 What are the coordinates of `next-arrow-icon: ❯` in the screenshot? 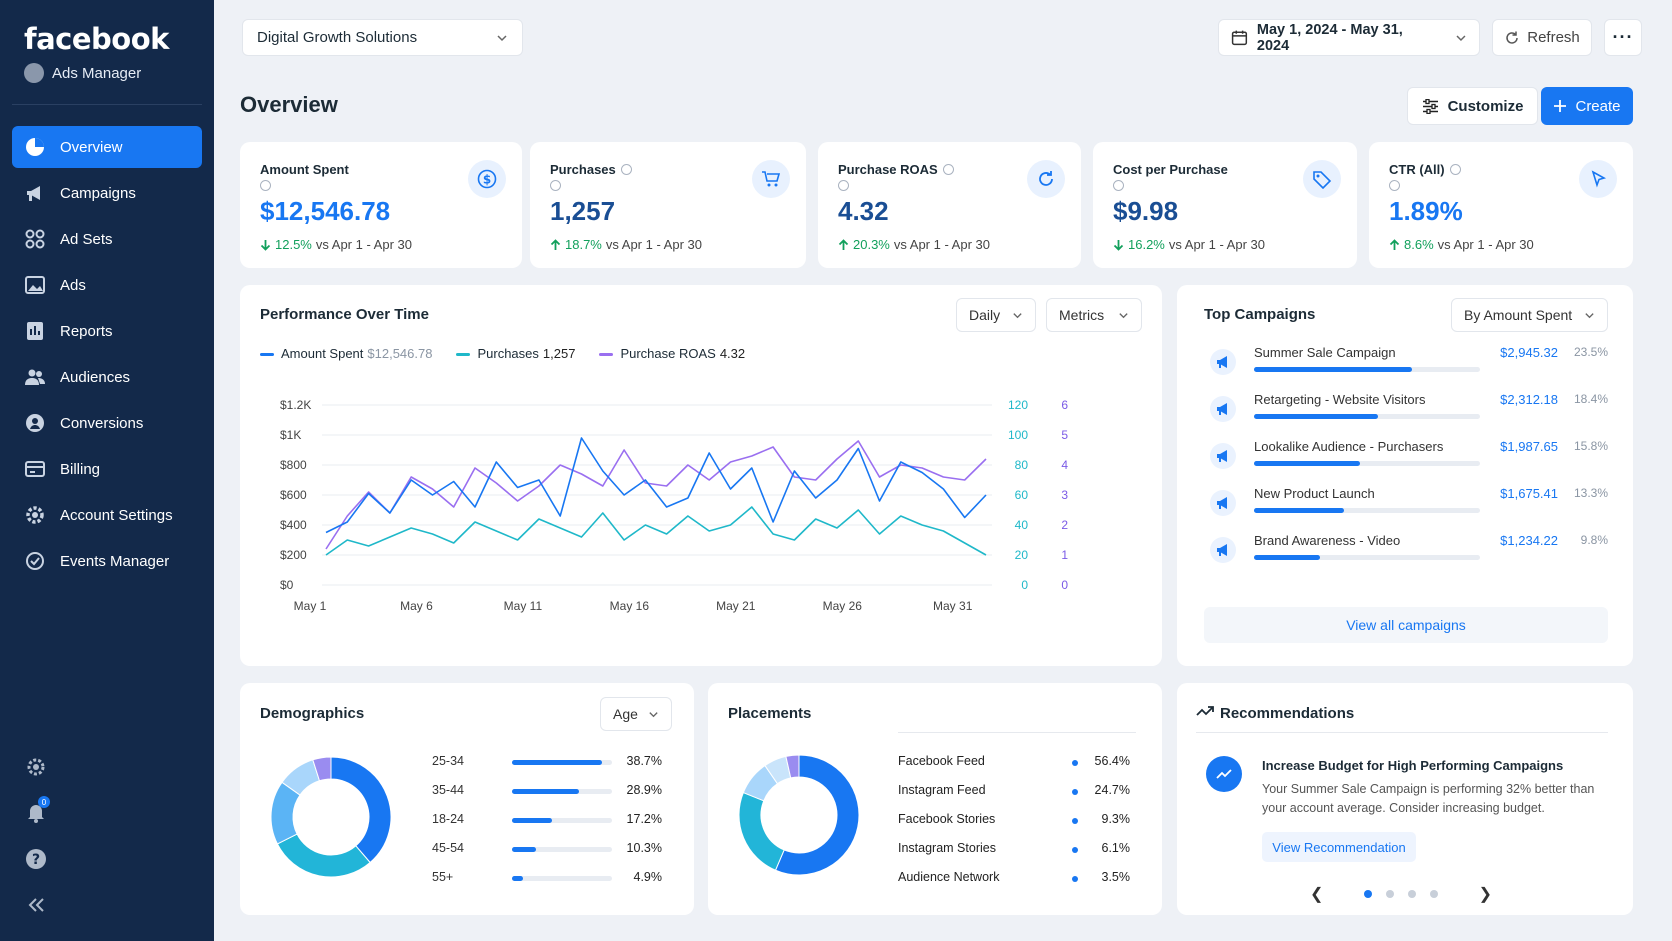 It's located at (1485, 894).